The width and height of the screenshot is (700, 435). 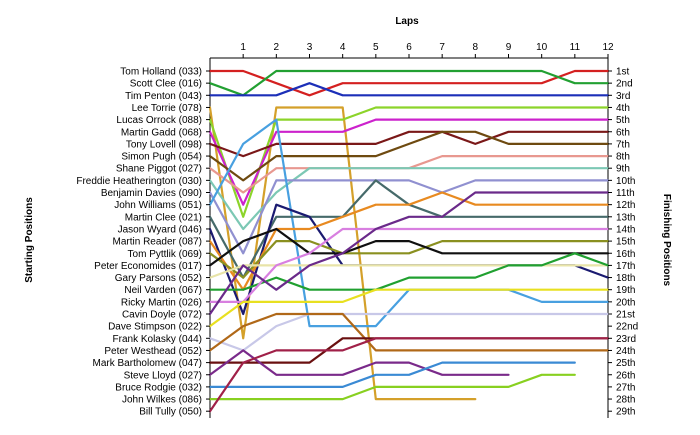 I want to click on starting-position-label: Simon Pugh (054), so click(x=161, y=157).